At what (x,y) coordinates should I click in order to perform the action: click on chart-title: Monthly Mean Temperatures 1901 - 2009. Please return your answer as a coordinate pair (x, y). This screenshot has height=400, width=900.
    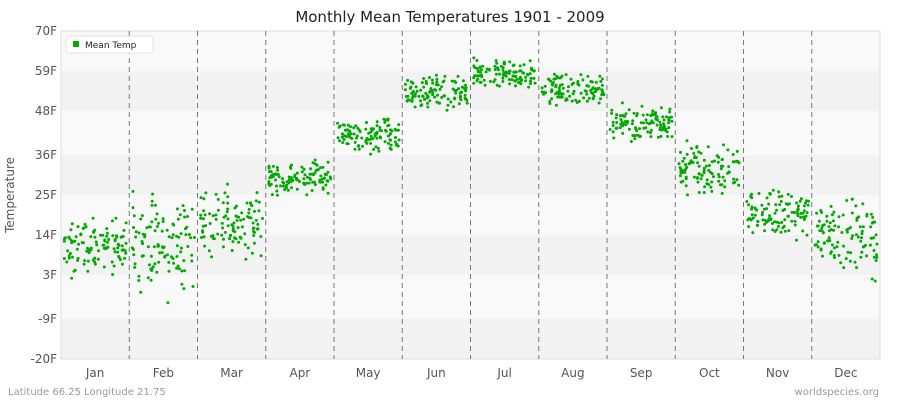
    Looking at the image, I should click on (449, 17).